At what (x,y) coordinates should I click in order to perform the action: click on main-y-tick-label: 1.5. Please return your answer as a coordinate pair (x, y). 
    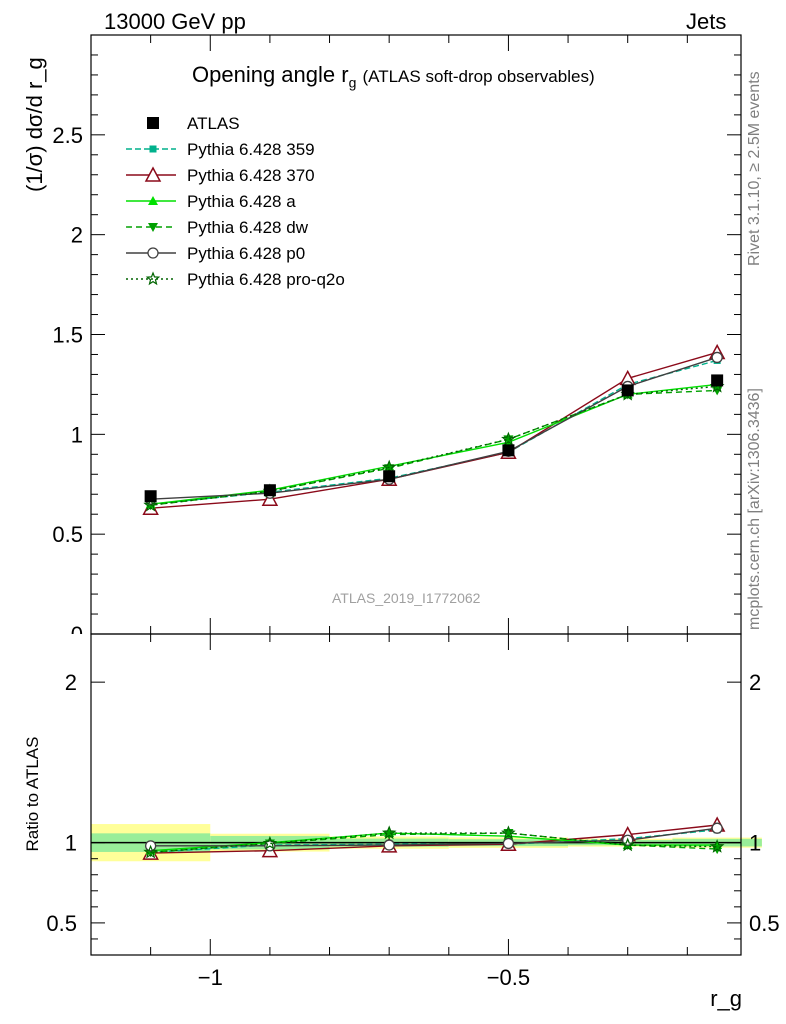
    Looking at the image, I should click on (67, 335).